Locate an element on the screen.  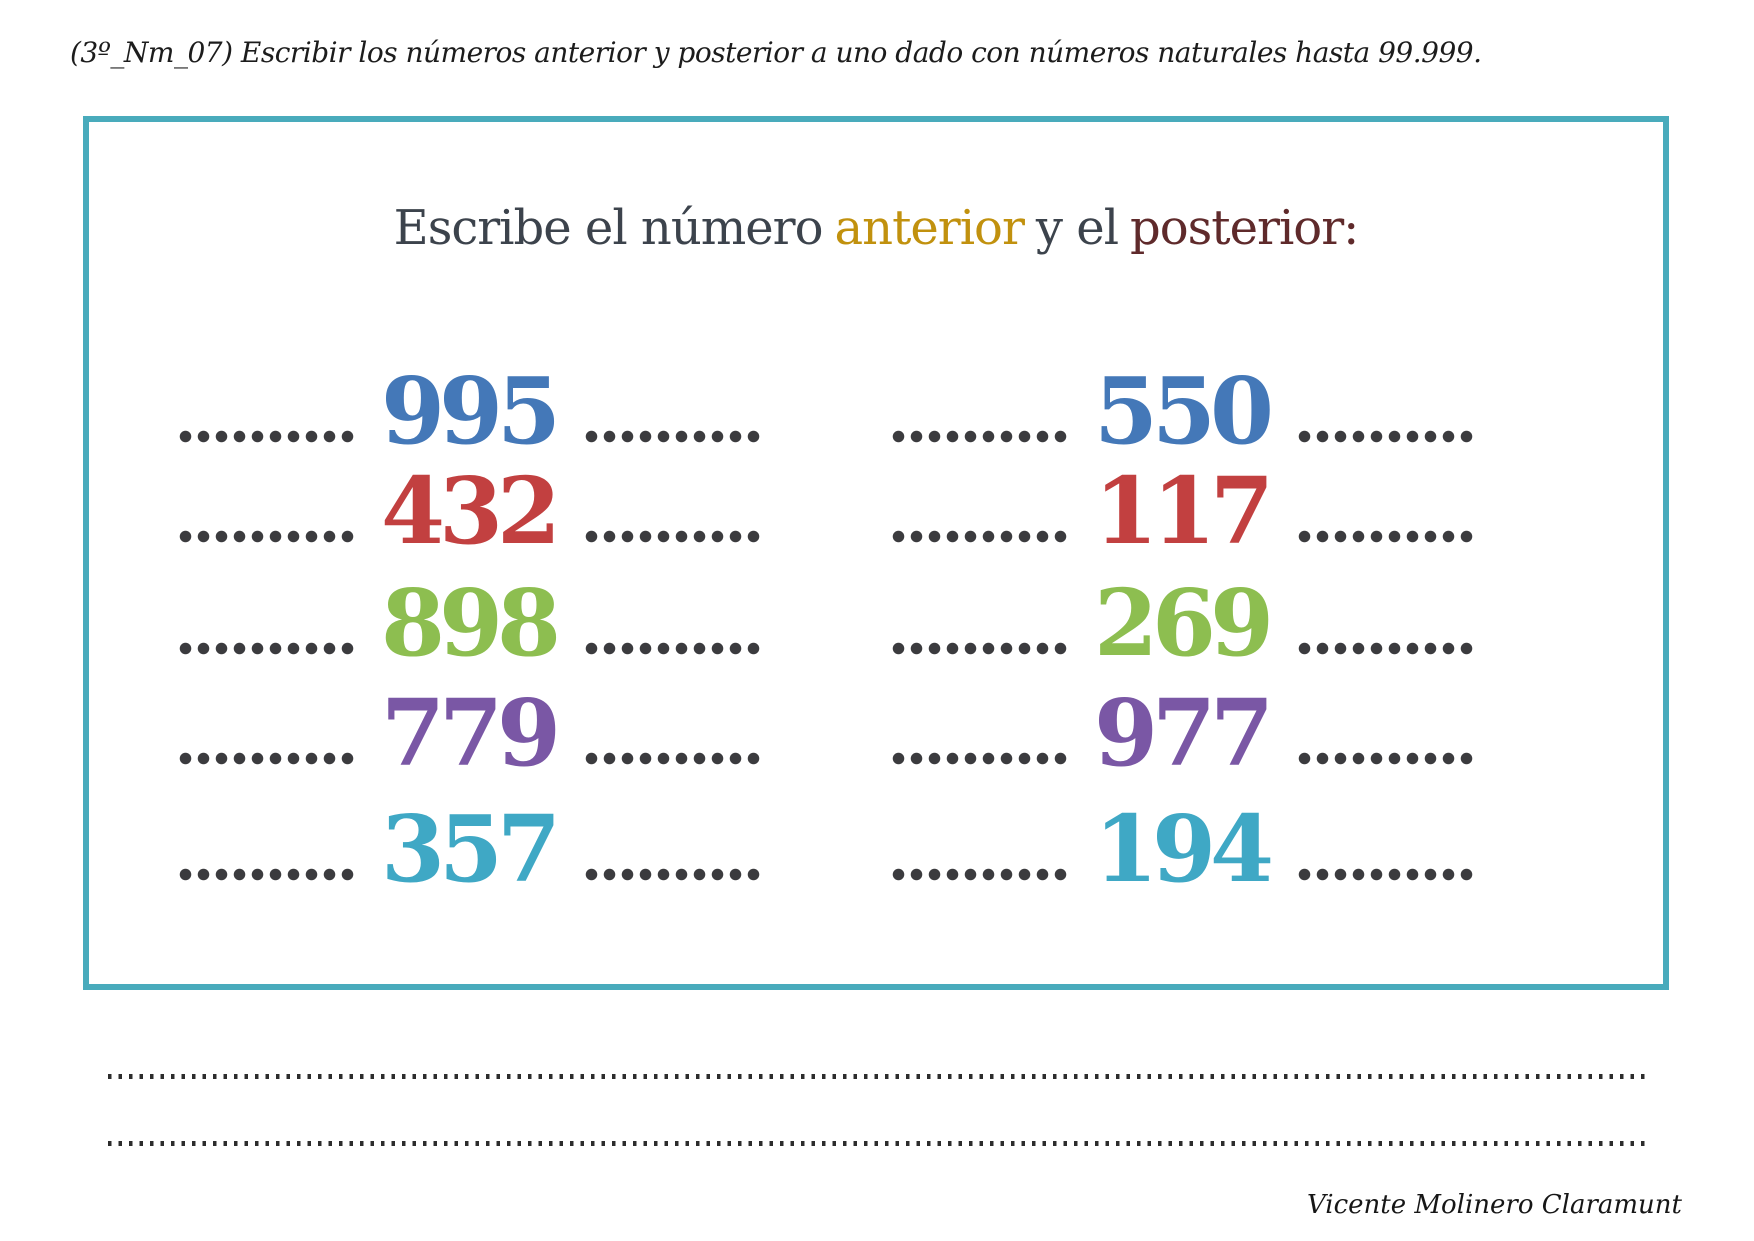
exercise-item: 898 is located at coordinates (471, 616).